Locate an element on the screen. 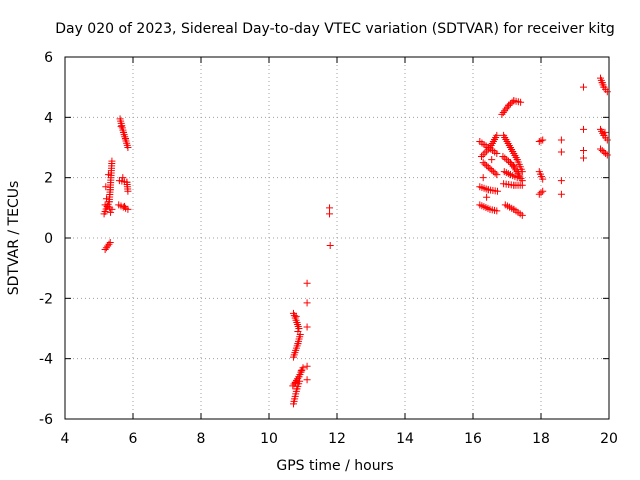 This screenshot has width=640, height=480. y-tick-label: 0 is located at coordinates (48, 239).